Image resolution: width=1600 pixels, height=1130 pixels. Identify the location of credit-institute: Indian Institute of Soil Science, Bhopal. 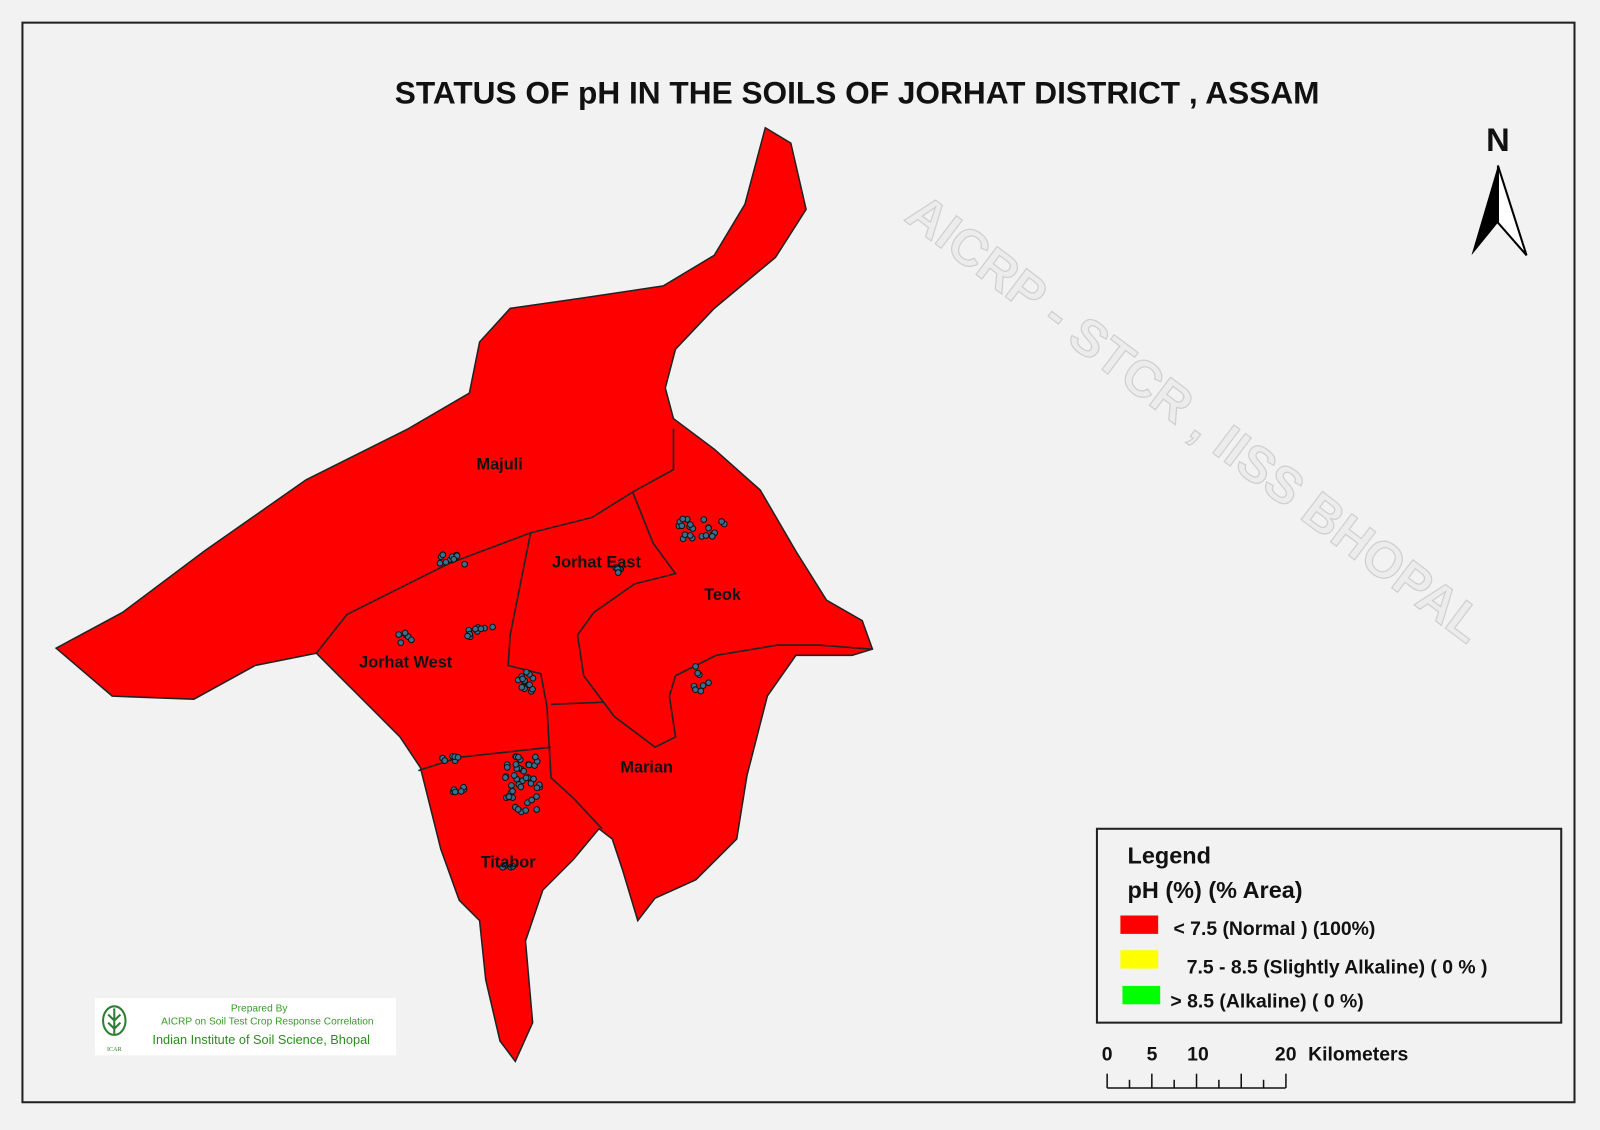
(261, 1039).